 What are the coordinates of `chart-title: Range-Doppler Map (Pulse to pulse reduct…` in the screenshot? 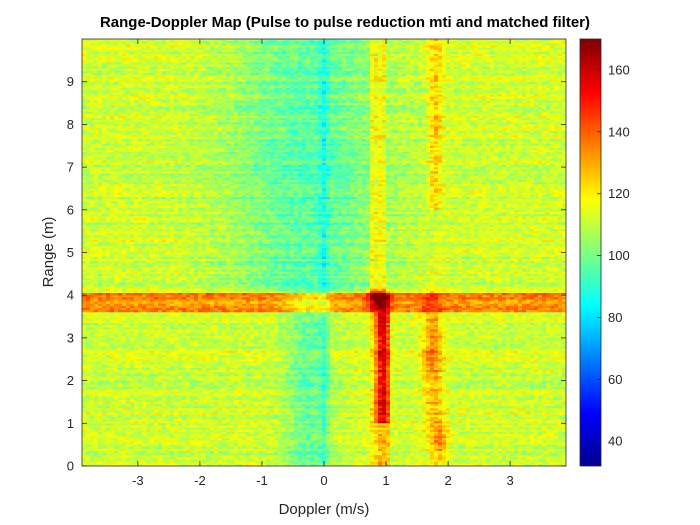 It's located at (345, 22).